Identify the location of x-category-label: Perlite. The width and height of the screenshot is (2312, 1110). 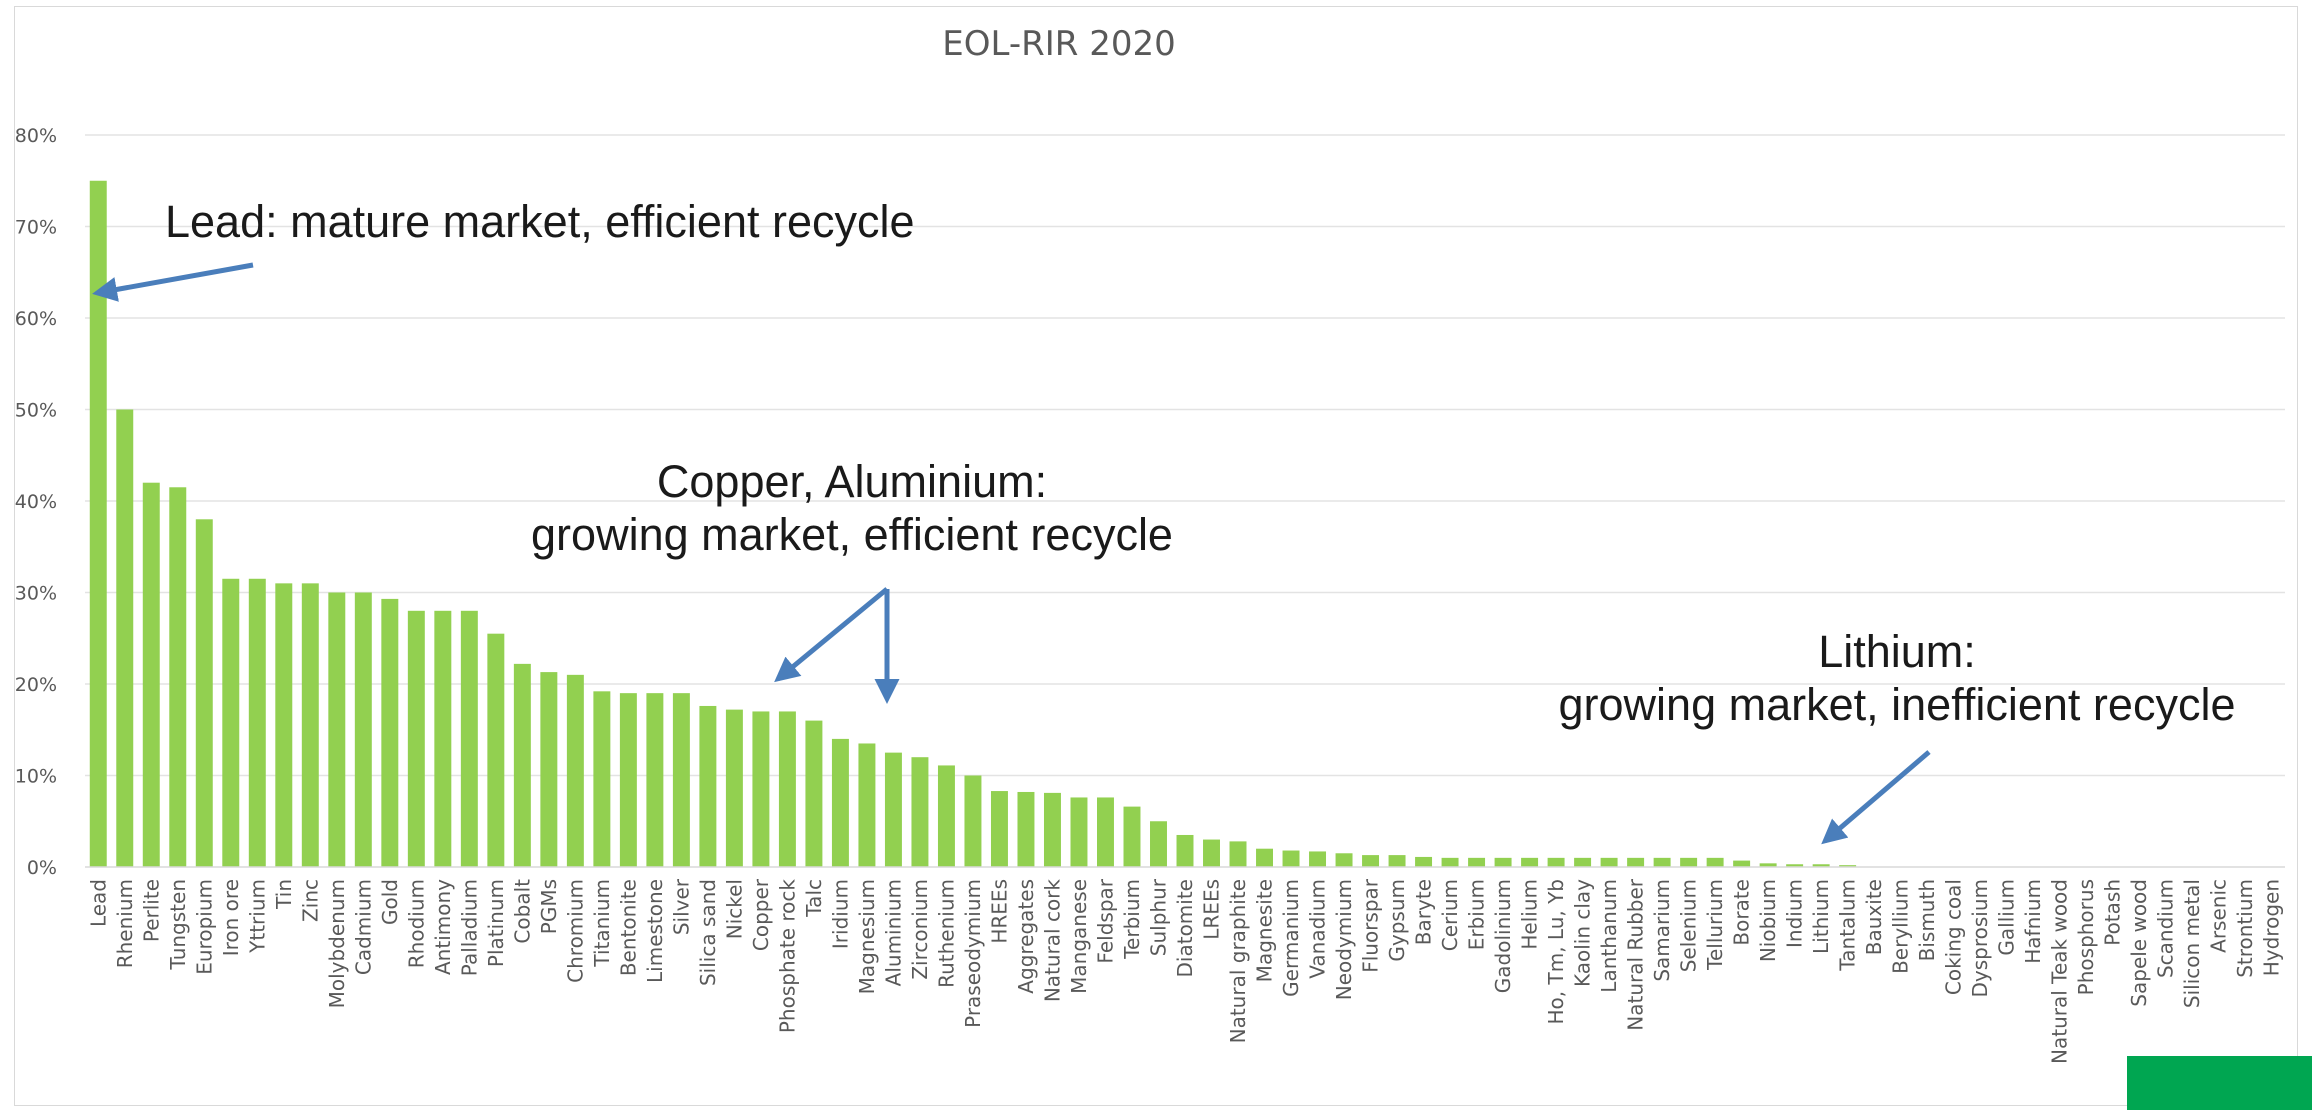
(151, 910).